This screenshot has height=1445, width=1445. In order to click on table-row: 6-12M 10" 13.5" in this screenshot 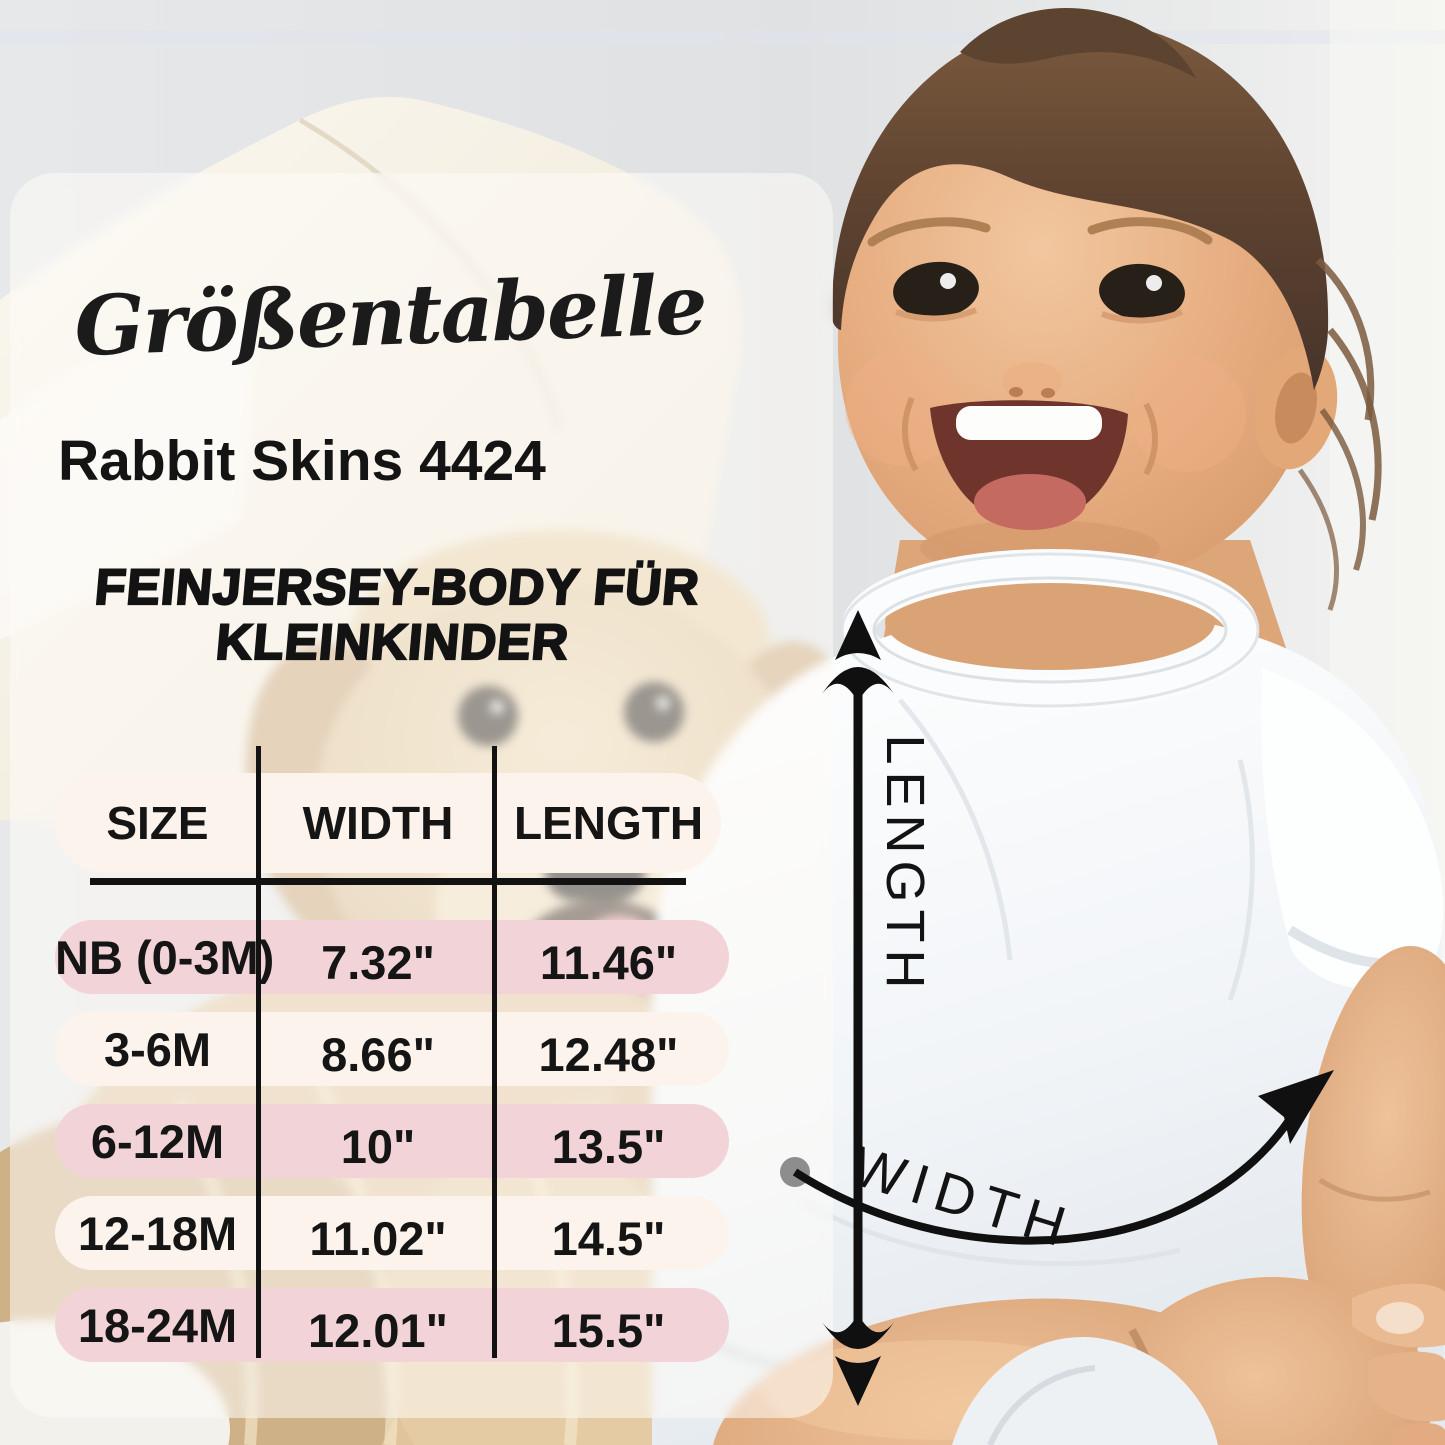, I will do `click(392, 1141)`.